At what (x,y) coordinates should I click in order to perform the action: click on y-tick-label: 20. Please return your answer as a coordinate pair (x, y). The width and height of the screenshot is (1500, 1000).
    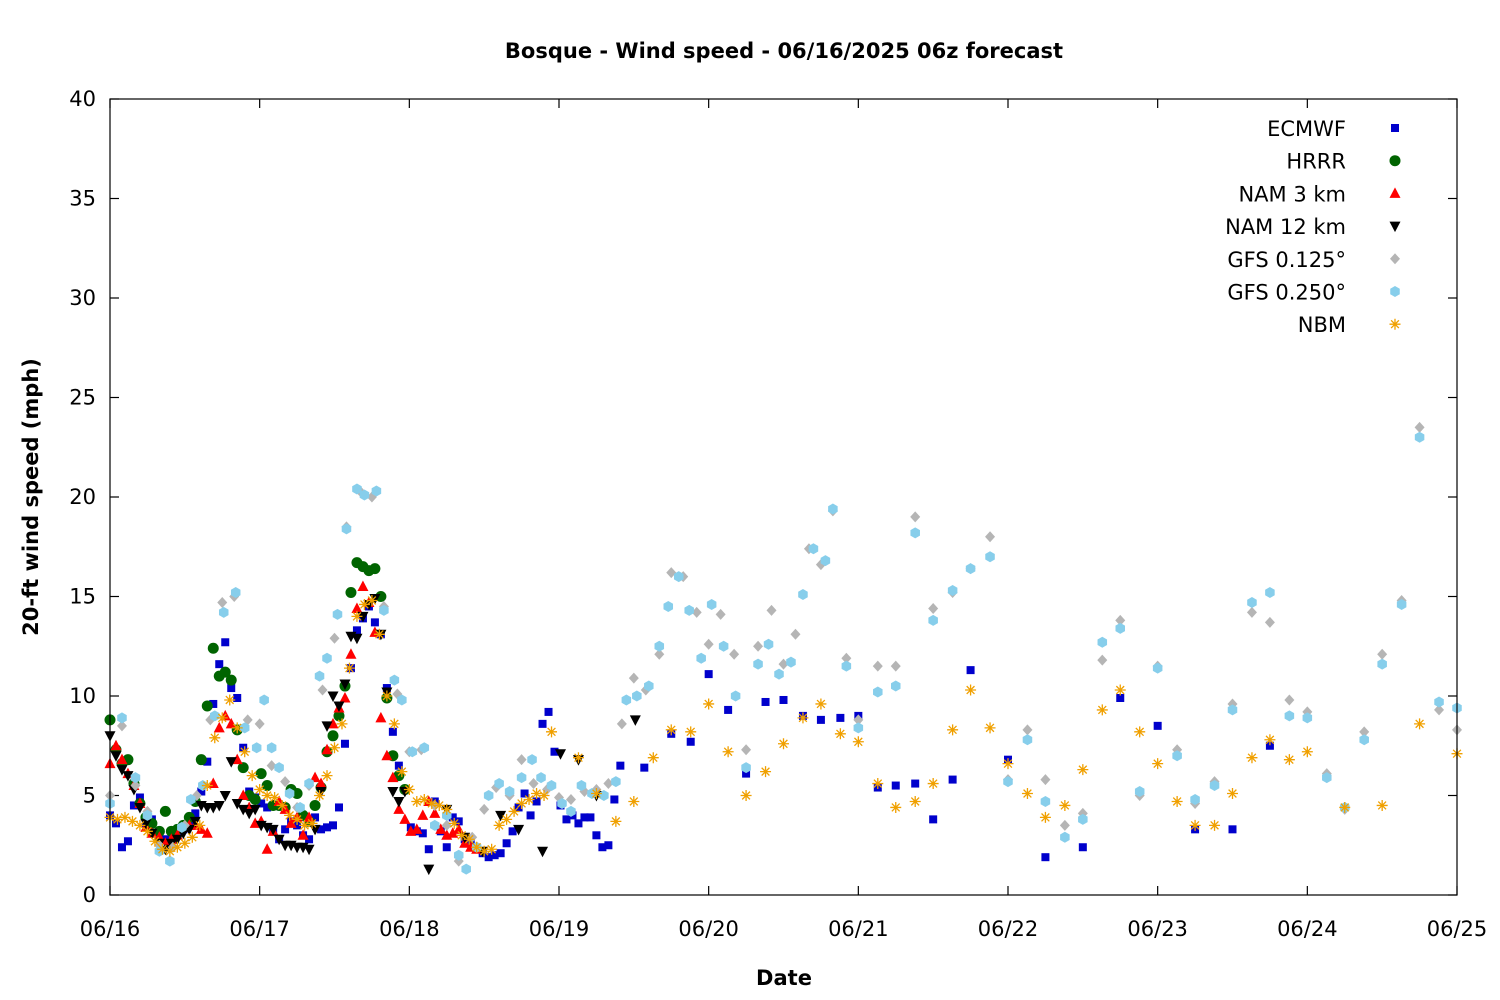
    Looking at the image, I should click on (82, 497).